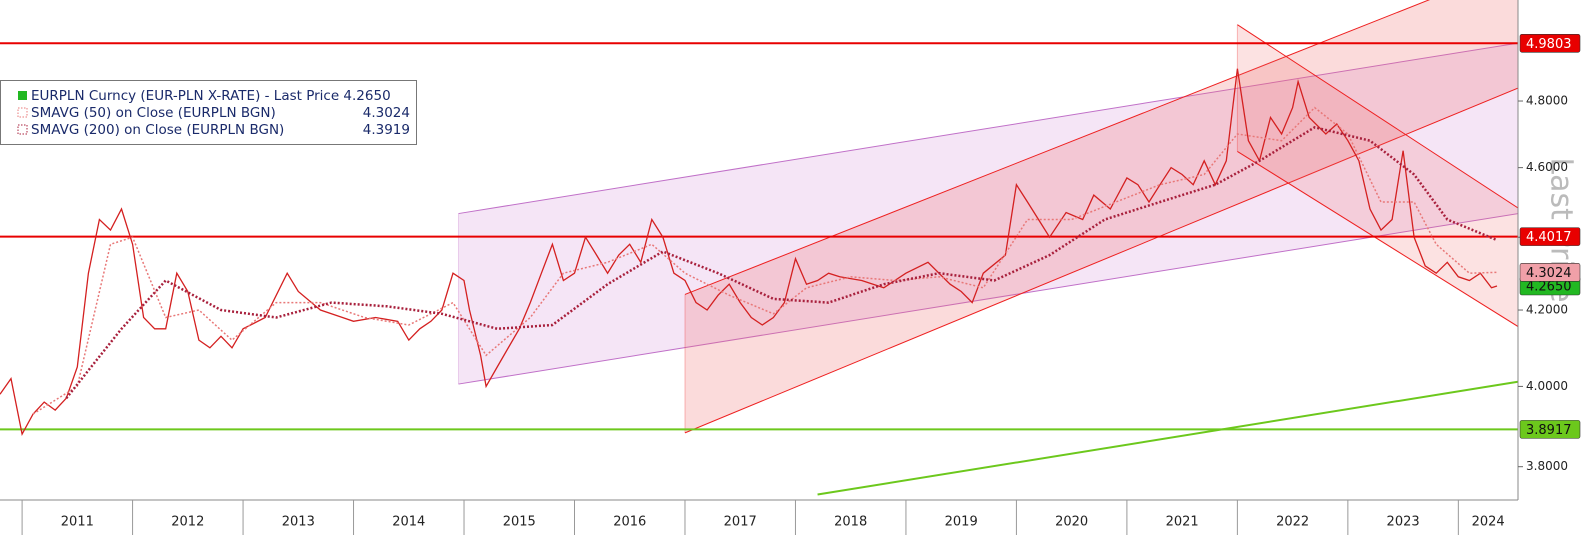 The height and width of the screenshot is (535, 1581). What do you see at coordinates (1547, 386) in the screenshot?
I see `y-tick-label: 4.0000` at bounding box center [1547, 386].